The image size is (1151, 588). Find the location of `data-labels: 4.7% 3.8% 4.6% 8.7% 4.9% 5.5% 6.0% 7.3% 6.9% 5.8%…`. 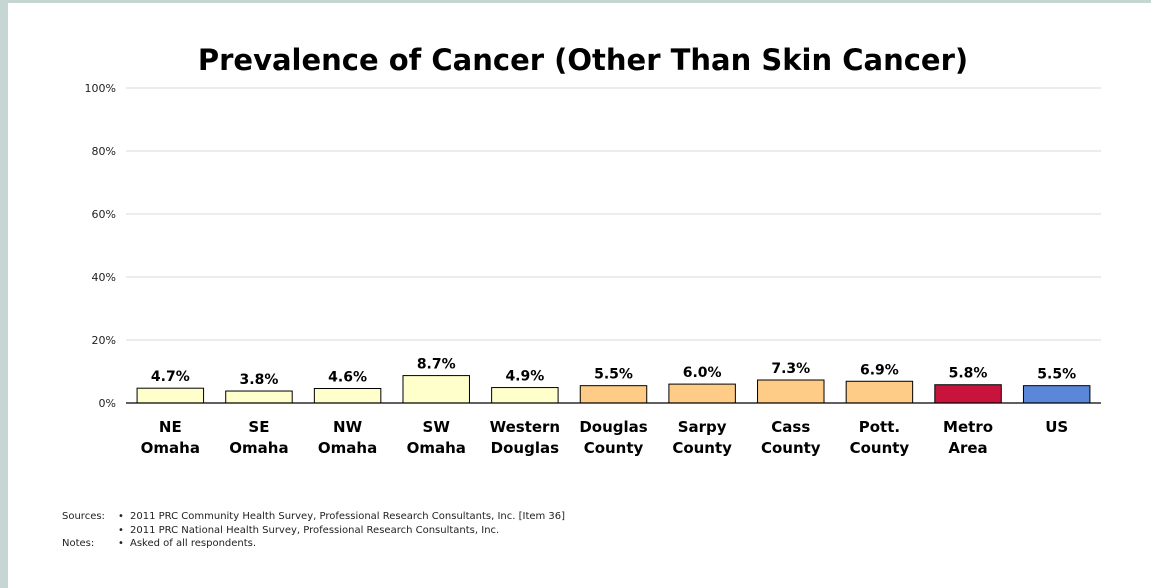

data-labels: 4.7% 3.8% 4.6% 8.7% 4.9% 5.5% 6.0% 7.3% 6.9% 5.8%… is located at coordinates (613, 372).